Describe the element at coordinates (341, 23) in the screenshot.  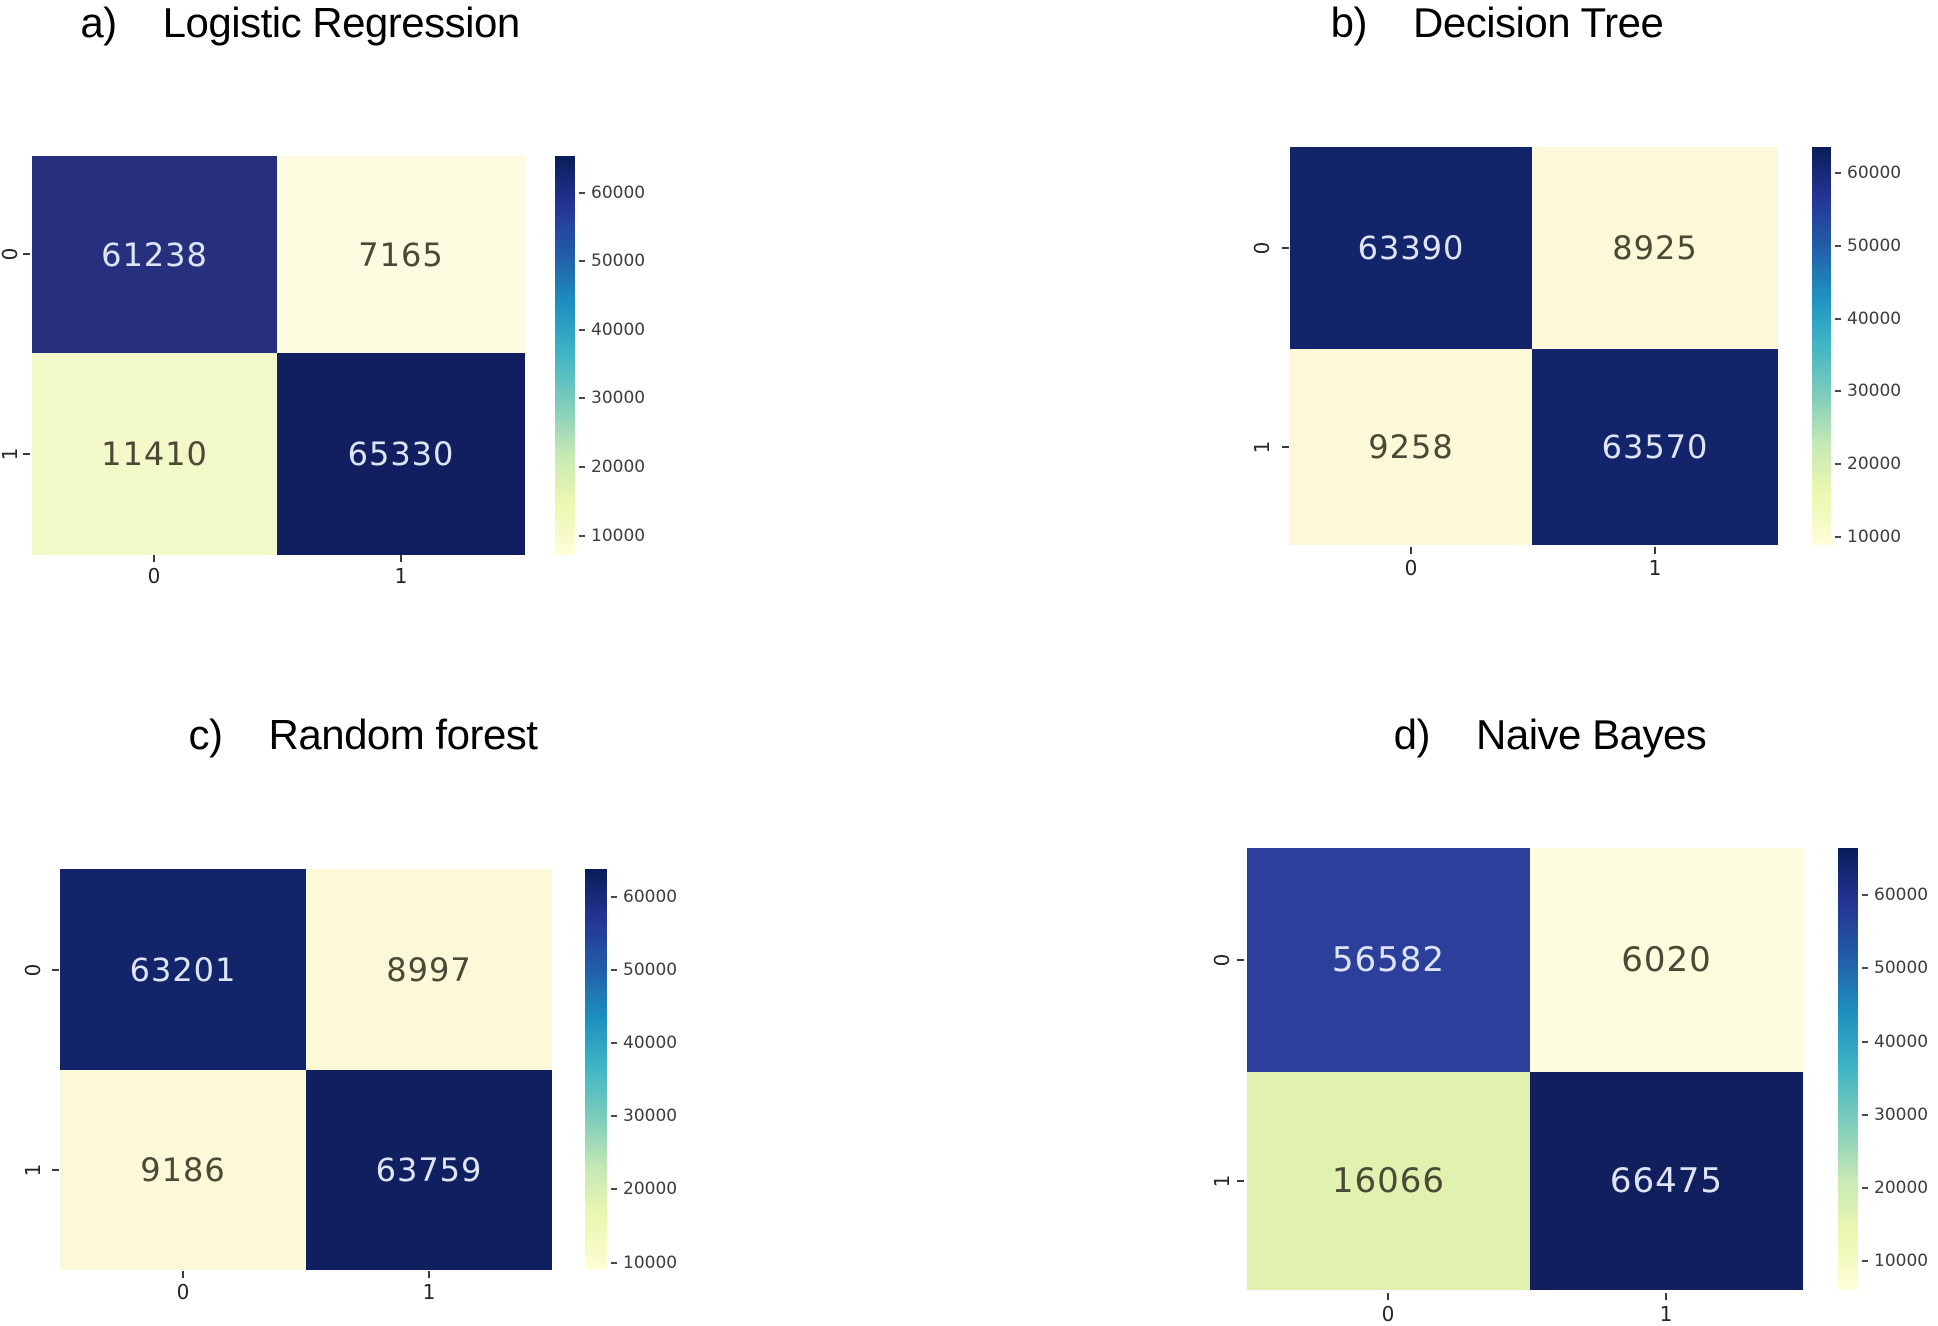
I see `panel-title-text: Logistic Regression` at that location.